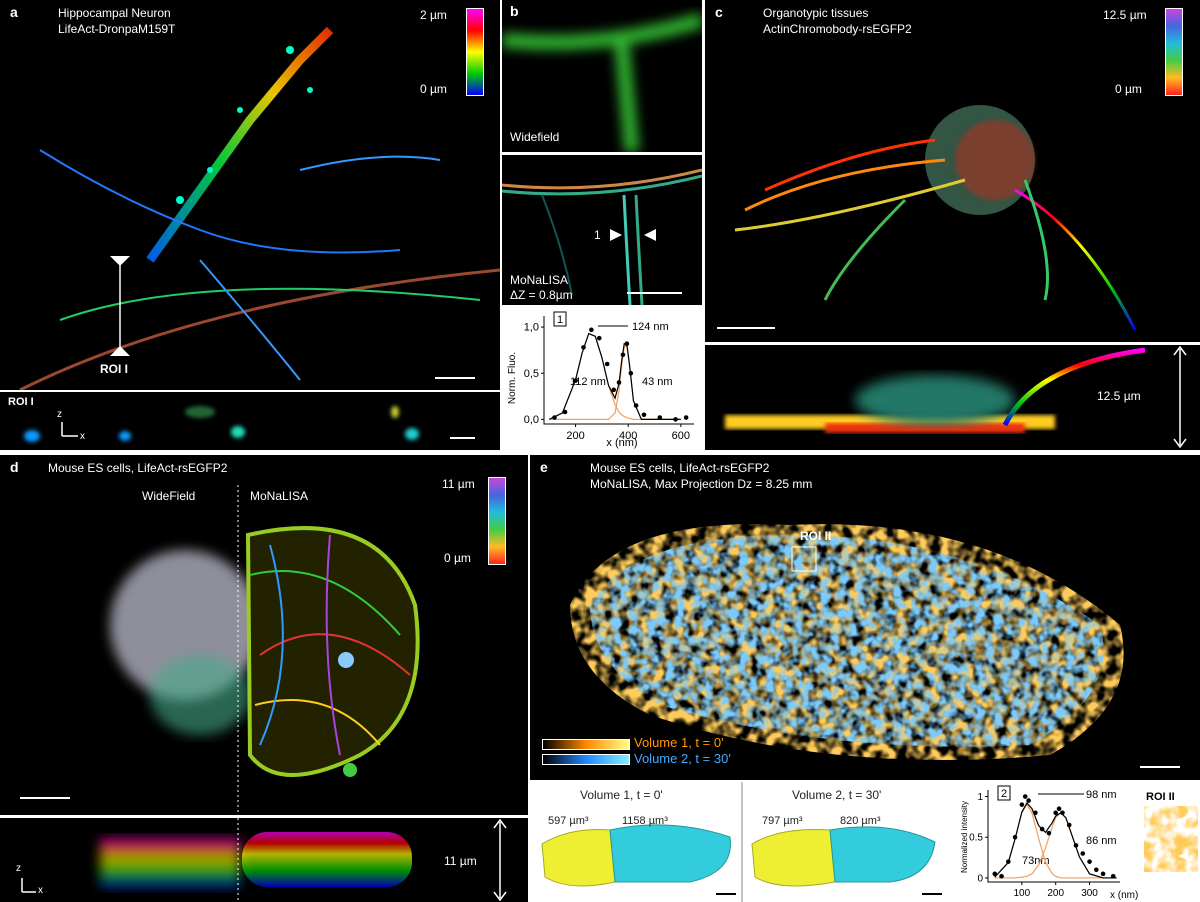 This screenshot has width=1200, height=902. Describe the element at coordinates (837, 795) in the screenshot. I see `volume-title: Volume 2, t = 30'` at that location.